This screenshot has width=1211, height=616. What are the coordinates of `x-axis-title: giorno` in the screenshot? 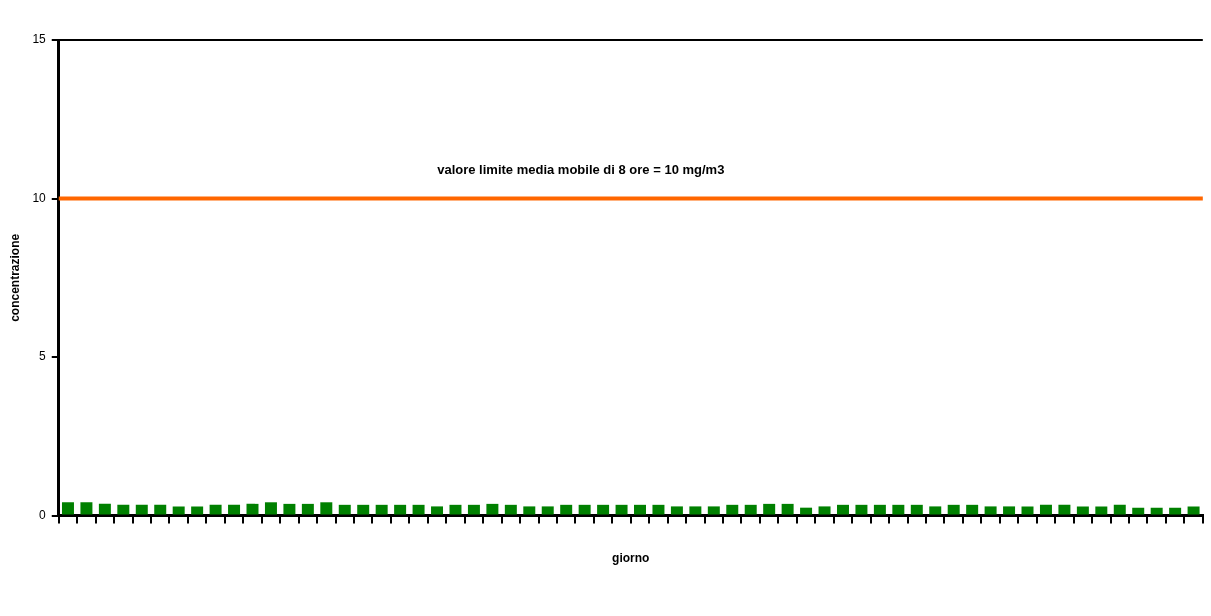 It's located at (631, 558).